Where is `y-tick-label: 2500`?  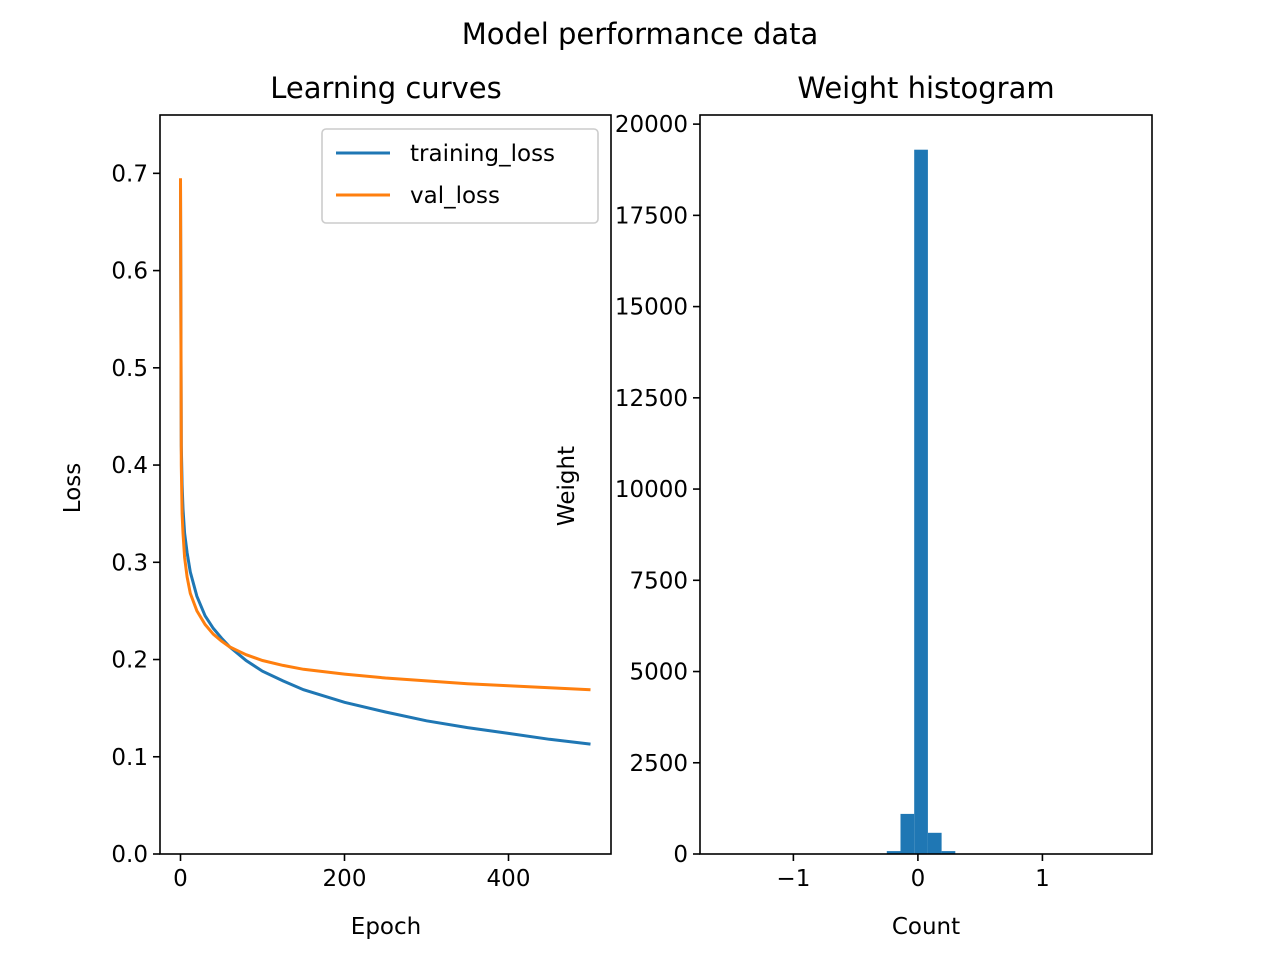 y-tick-label: 2500 is located at coordinates (658, 764).